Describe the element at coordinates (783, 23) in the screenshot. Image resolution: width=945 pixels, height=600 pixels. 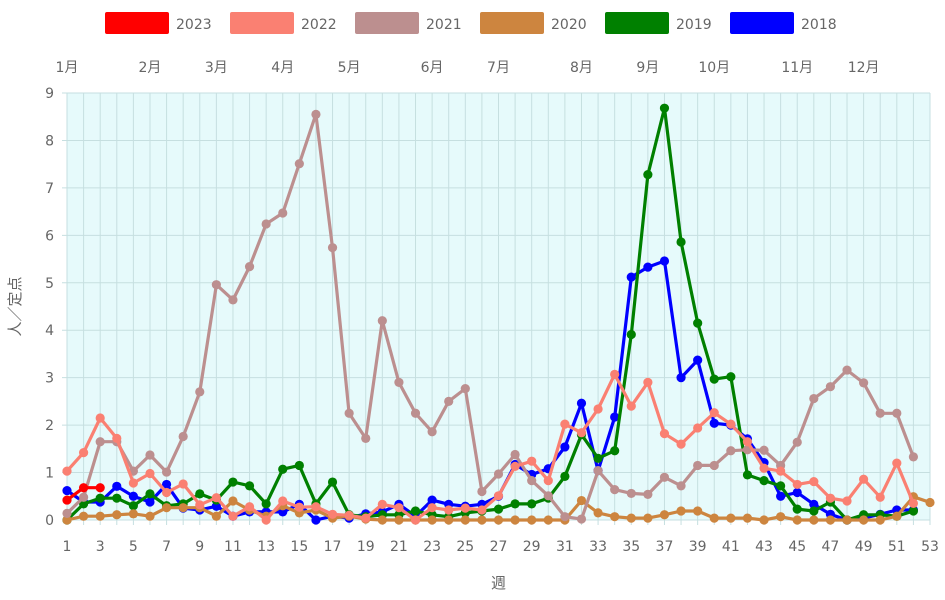
I see `legend-item-2018: 2018` at that location.